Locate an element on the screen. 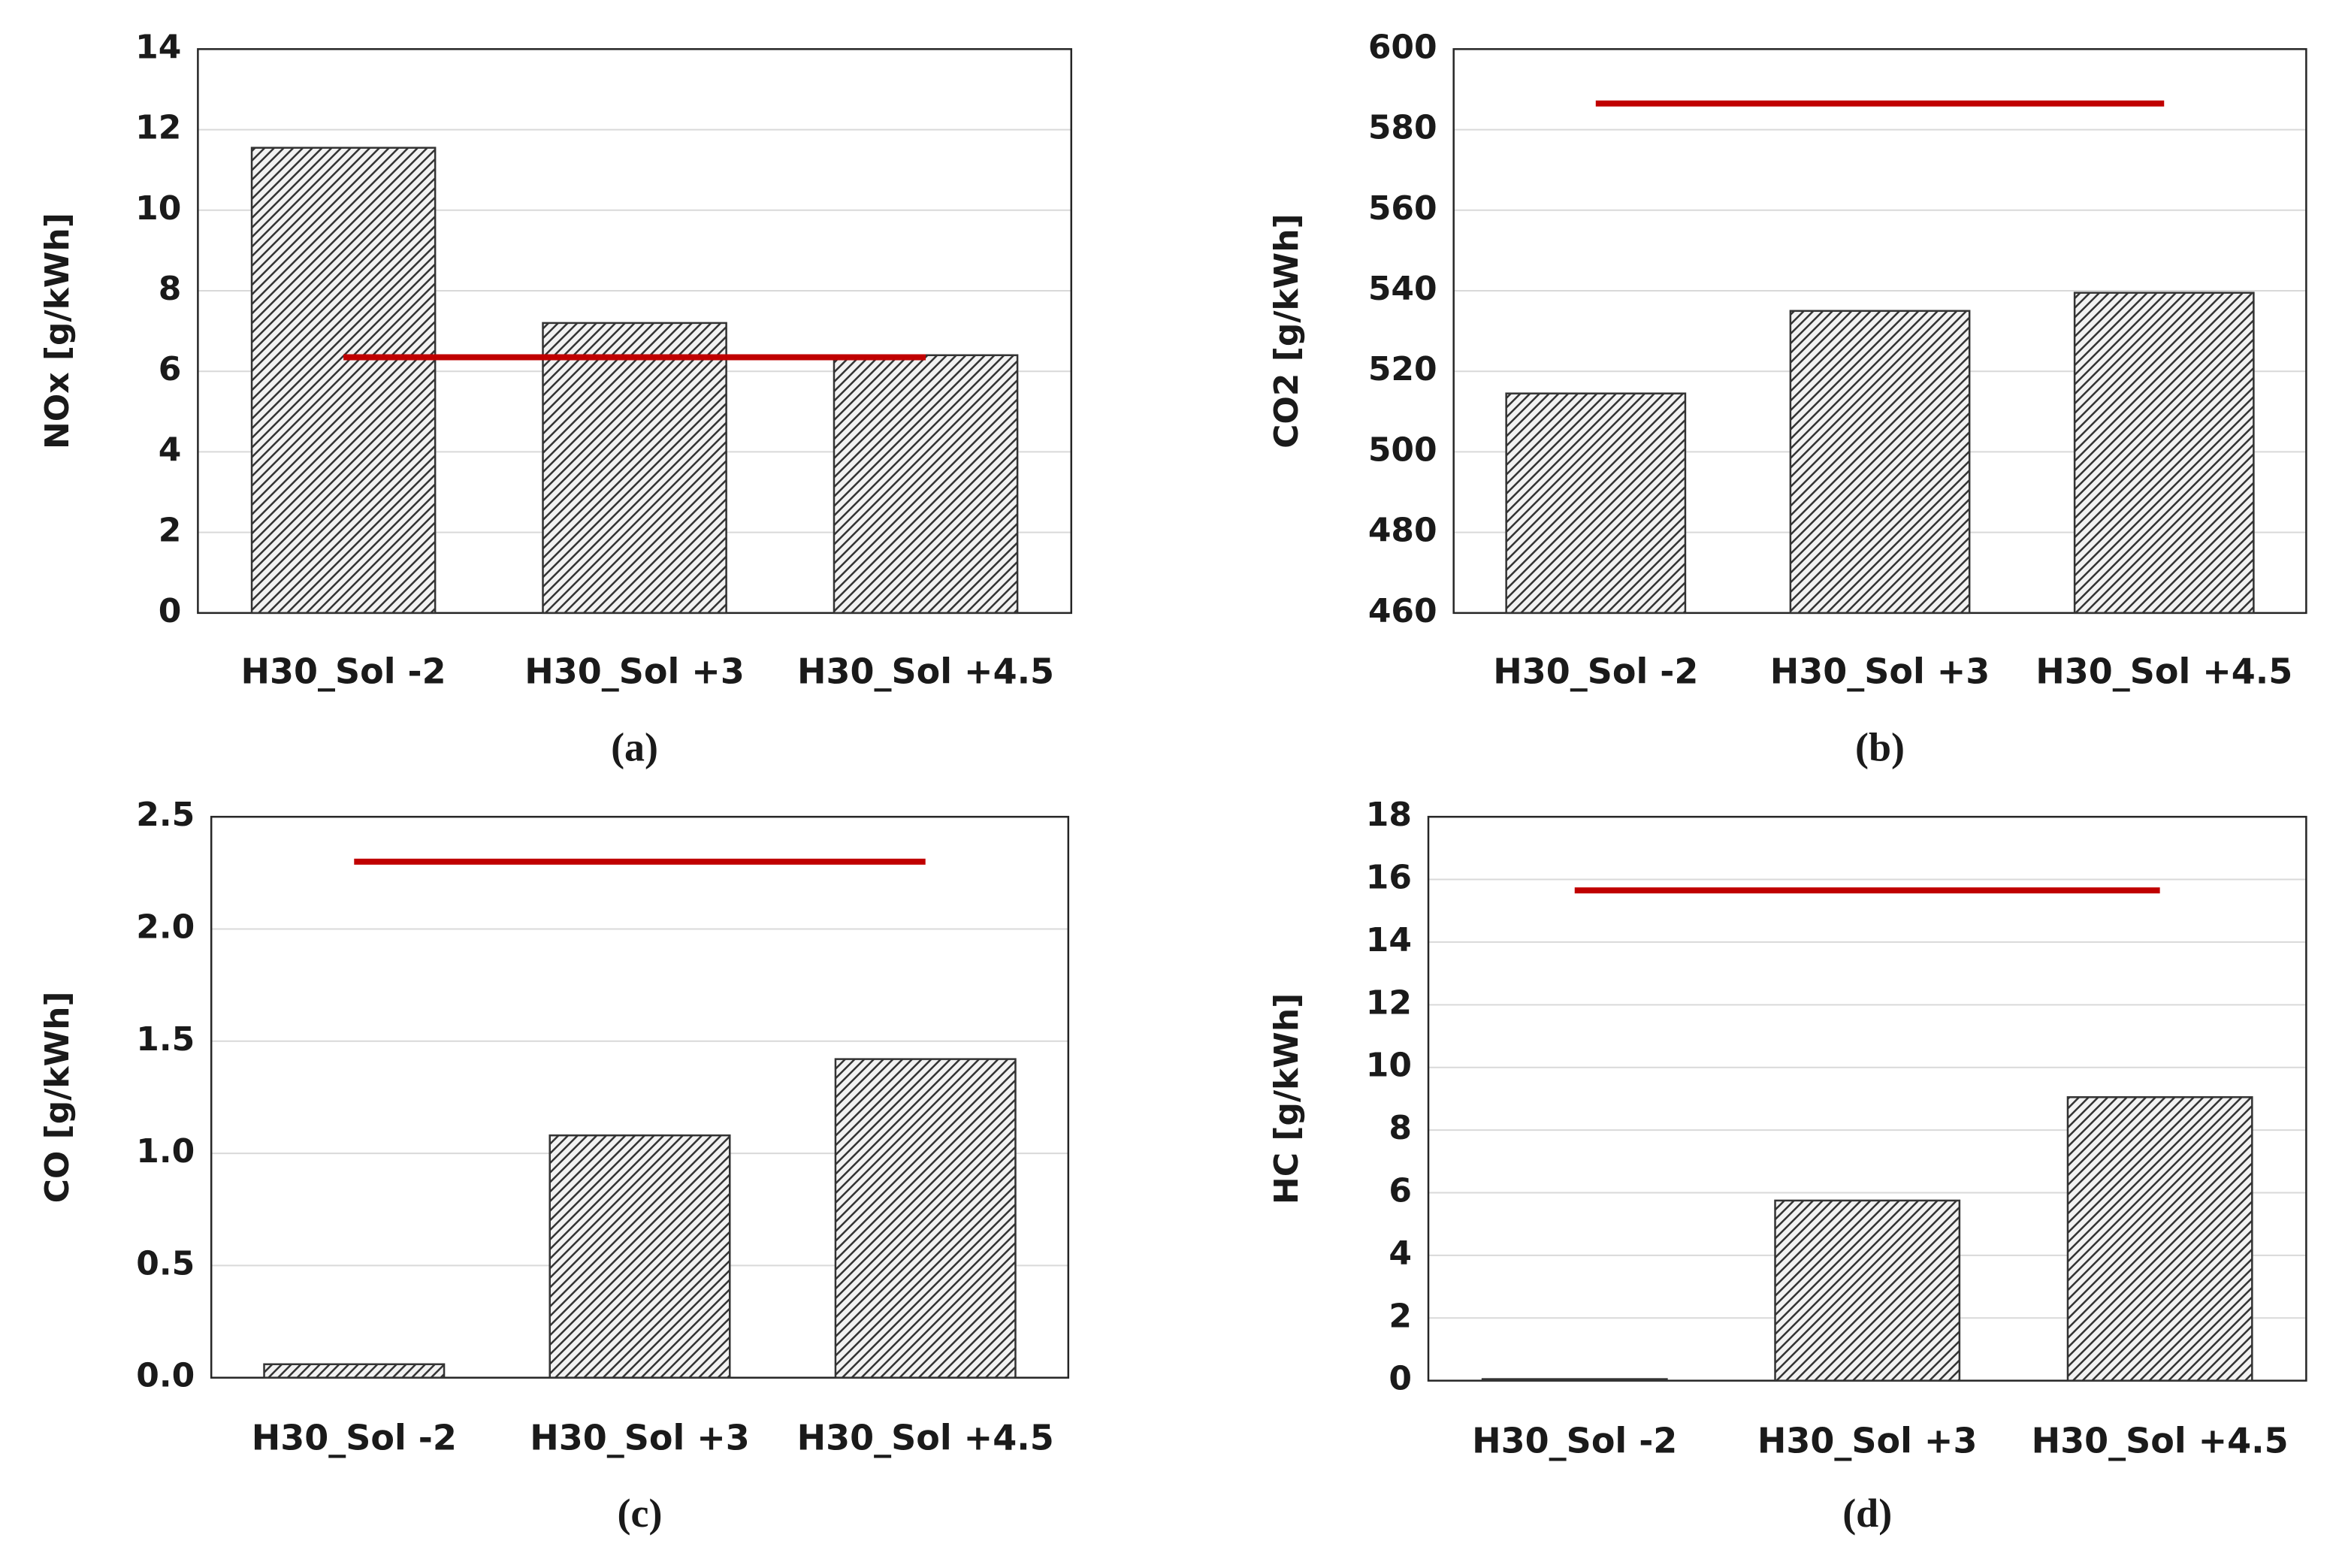 The height and width of the screenshot is (1568, 2333). y-axis-title: HC [g/kWh] is located at coordinates (1287, 1098).